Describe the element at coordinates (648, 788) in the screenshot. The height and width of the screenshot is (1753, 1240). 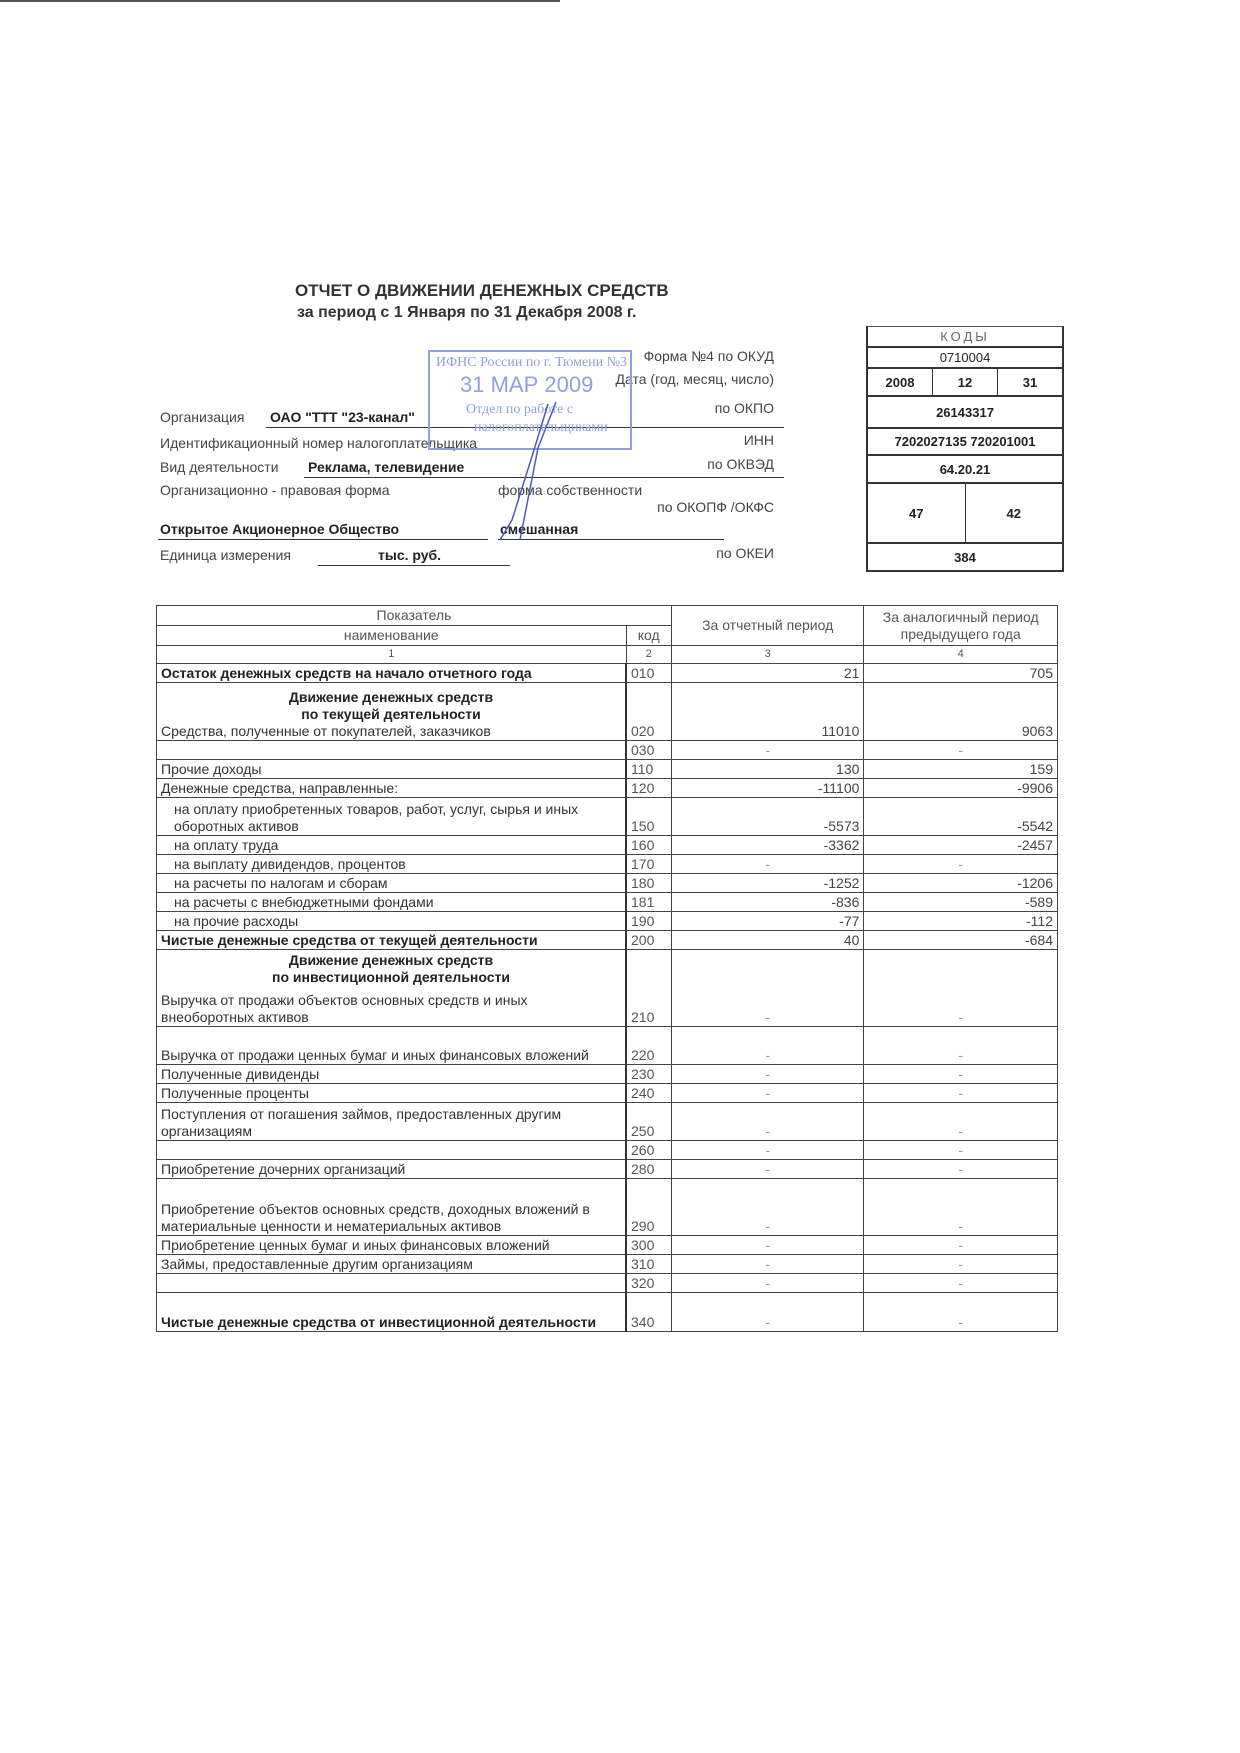
I see `row-code: 120` at that location.